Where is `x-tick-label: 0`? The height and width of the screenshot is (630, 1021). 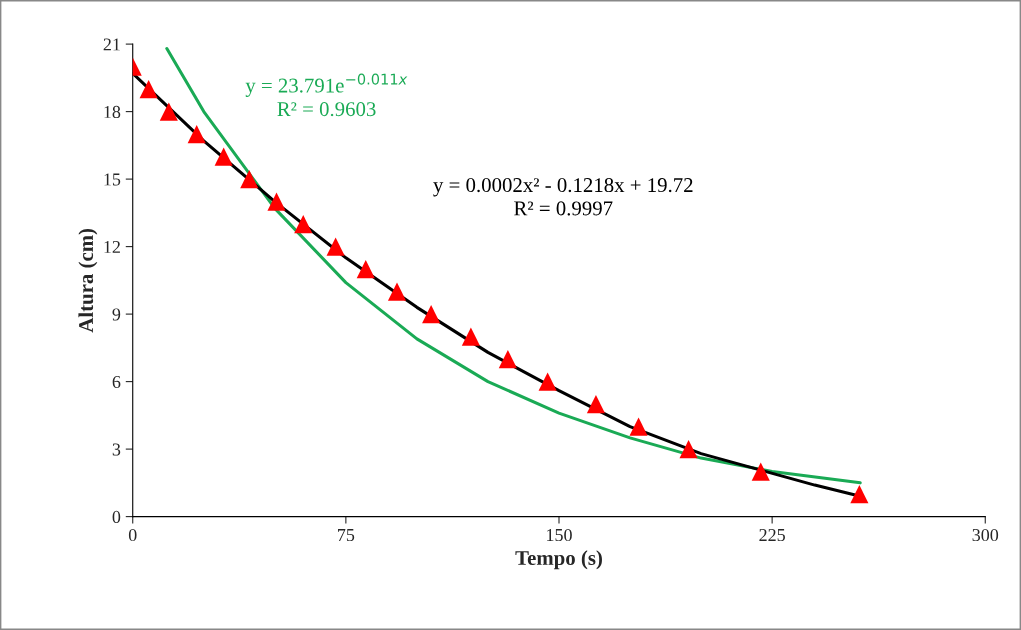
x-tick-label: 0 is located at coordinates (132, 535).